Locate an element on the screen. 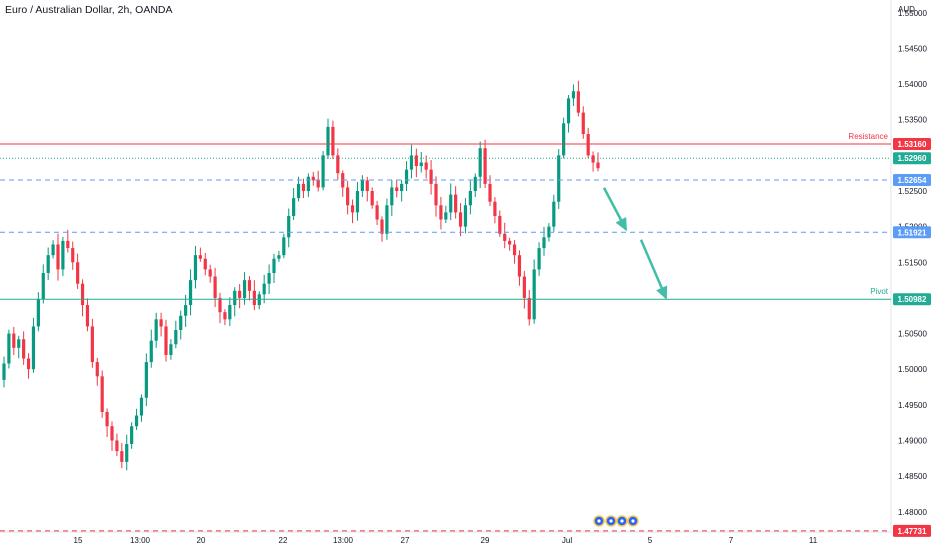 The image size is (932, 550). chart-title: Euro / Australian Dollar, 2h, OANDA is located at coordinates (89, 10).